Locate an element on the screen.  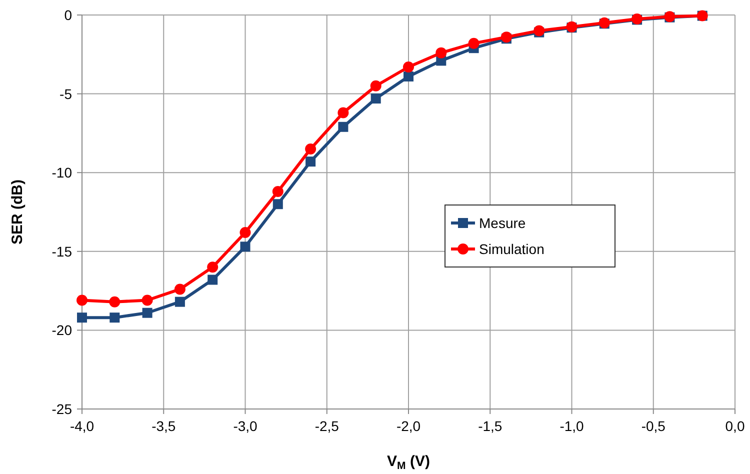
x-tick-label: -2,5 is located at coordinates (327, 426).